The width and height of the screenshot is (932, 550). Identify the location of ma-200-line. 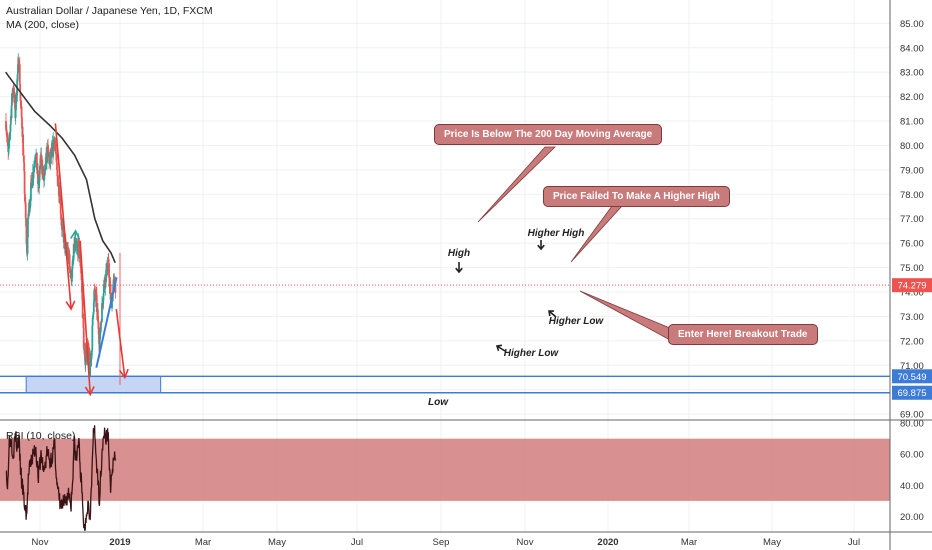
(60, 167).